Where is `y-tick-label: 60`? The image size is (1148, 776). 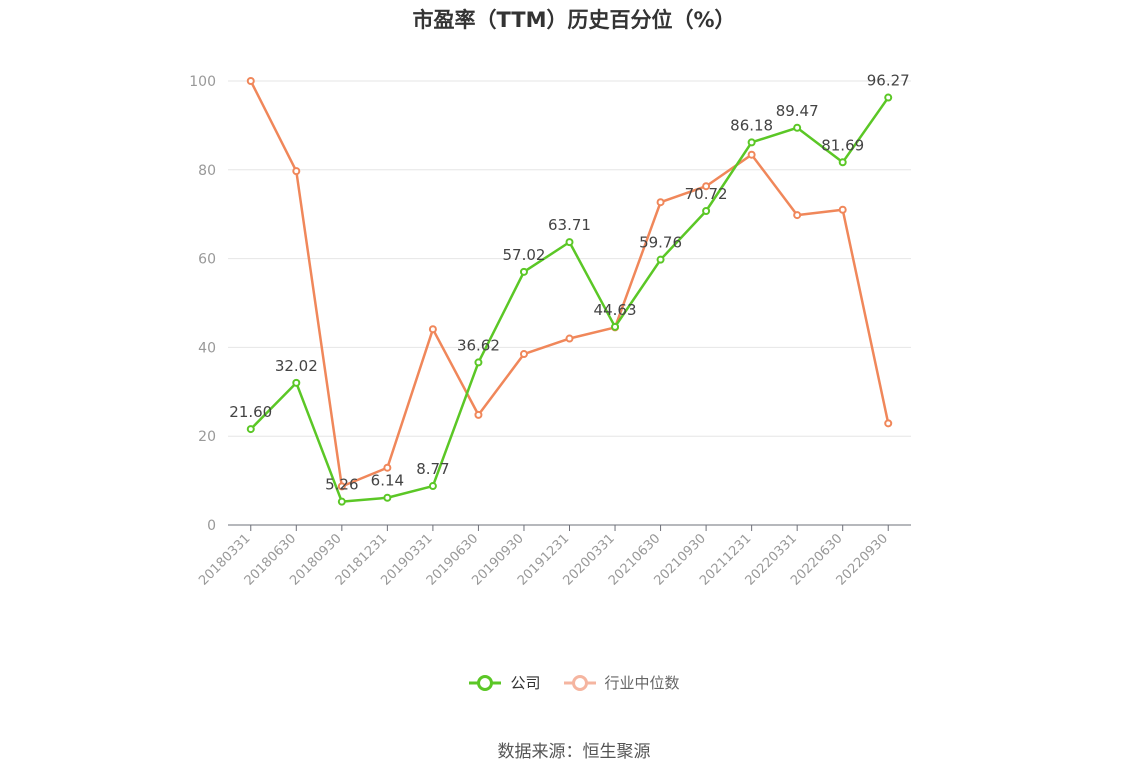
y-tick-label: 60 is located at coordinates (207, 260).